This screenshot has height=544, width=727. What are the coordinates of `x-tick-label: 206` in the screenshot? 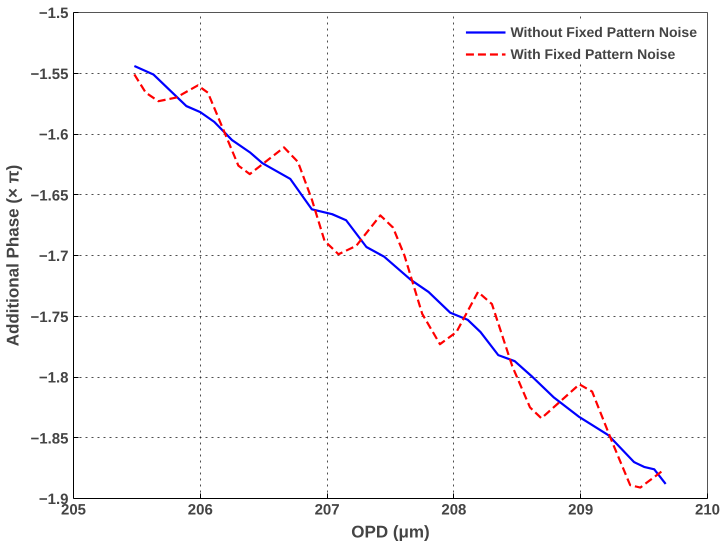 It's located at (200, 510).